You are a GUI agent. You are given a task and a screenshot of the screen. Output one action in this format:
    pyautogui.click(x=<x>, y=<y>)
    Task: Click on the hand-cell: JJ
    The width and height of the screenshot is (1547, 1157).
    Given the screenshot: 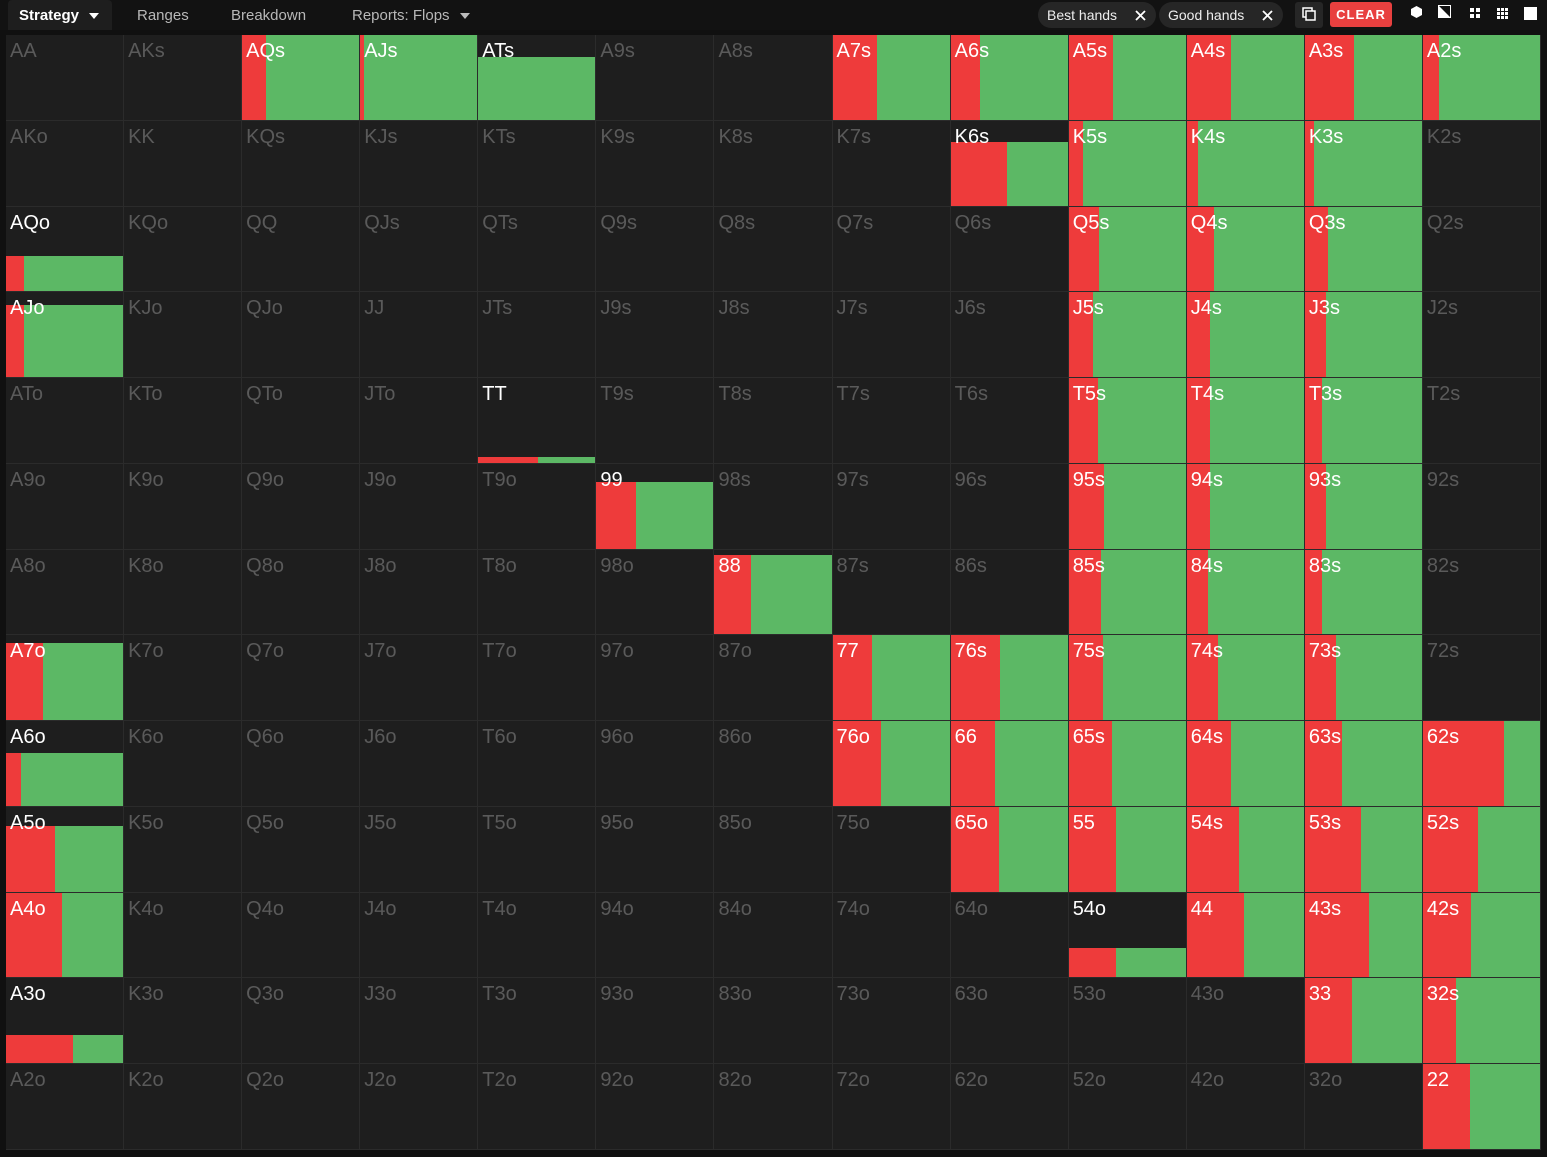 What is the action you would take?
    pyautogui.click(x=419, y=335)
    